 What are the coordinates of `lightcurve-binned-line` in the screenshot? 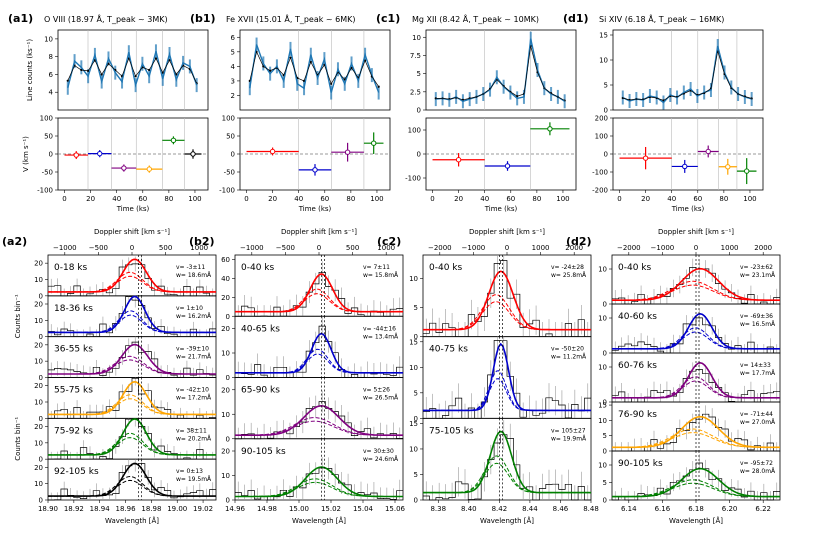 It's located at (132, 70).